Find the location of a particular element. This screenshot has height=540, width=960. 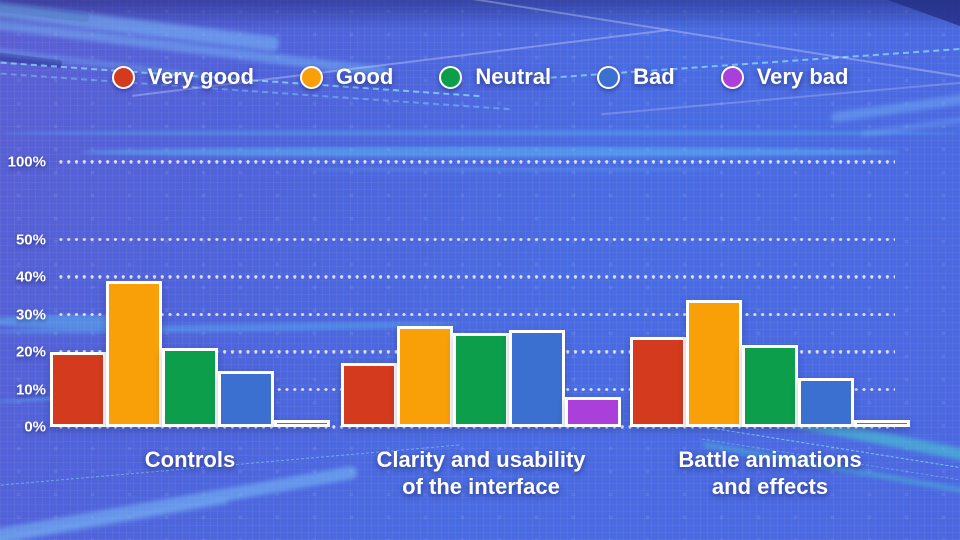

y-axis-tick-0%: 0% is located at coordinates (35, 427).